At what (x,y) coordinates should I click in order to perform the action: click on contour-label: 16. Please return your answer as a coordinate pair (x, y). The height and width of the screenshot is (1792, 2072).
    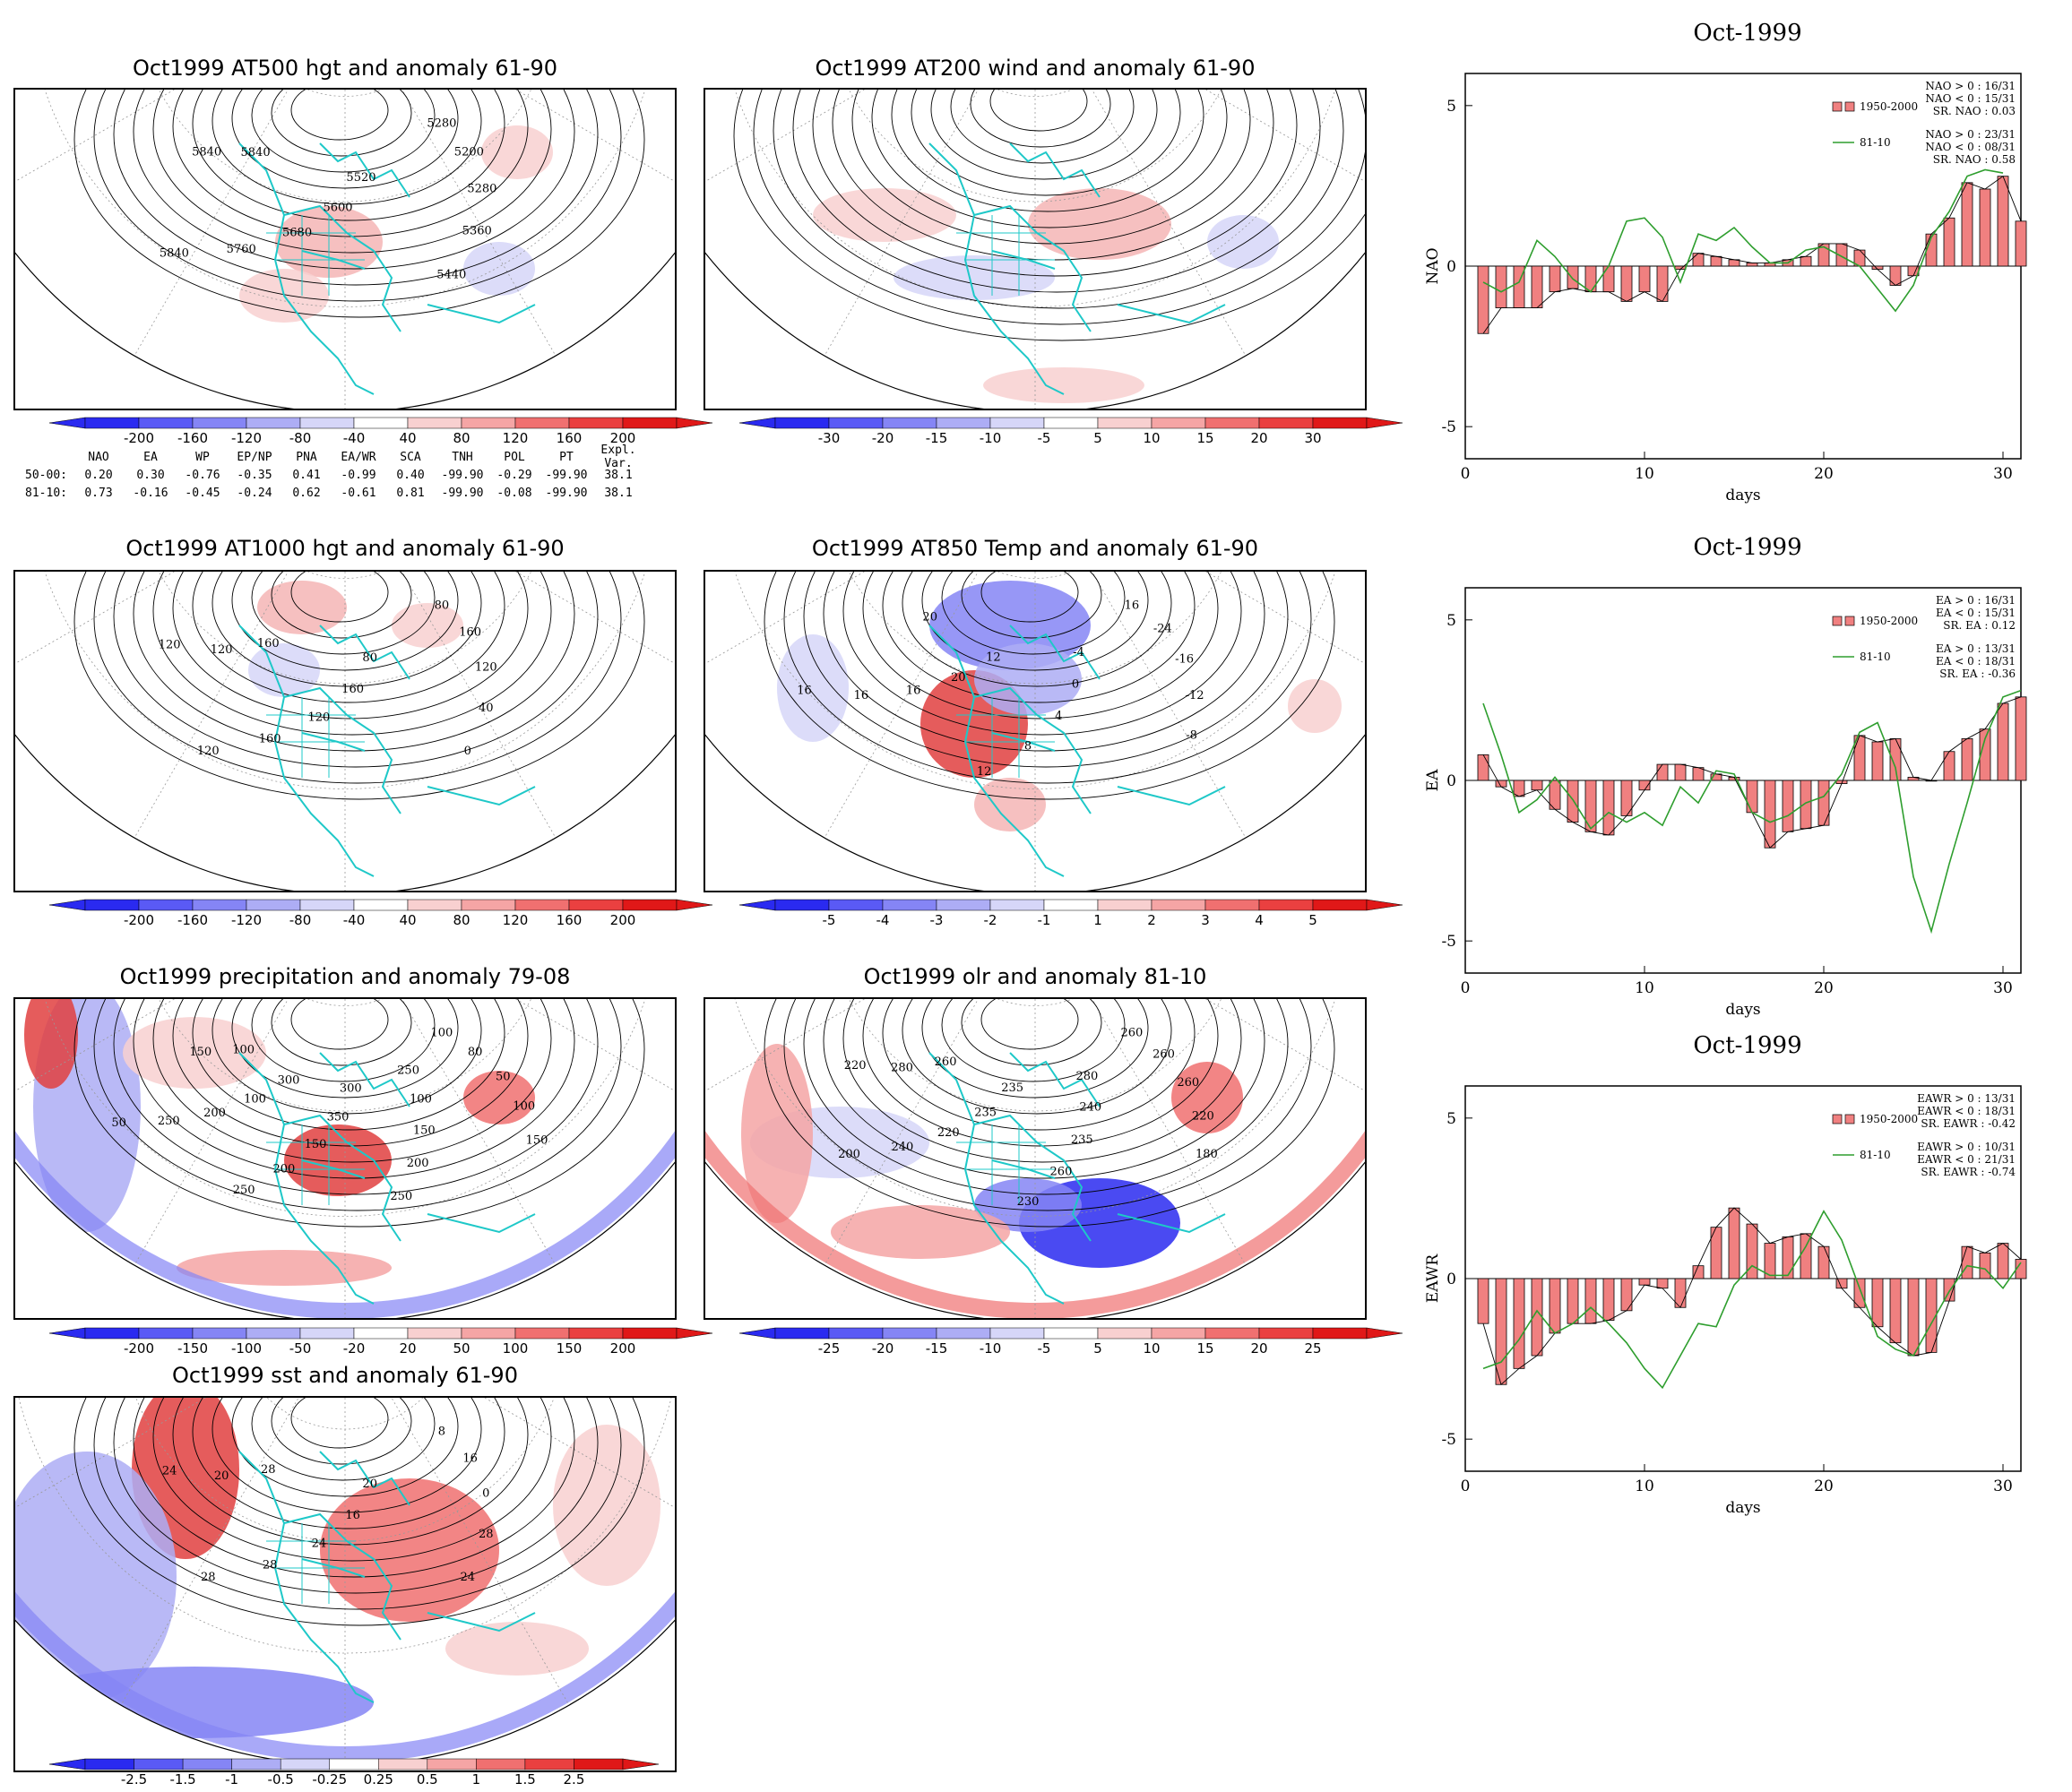
    Looking at the image, I should click on (804, 691).